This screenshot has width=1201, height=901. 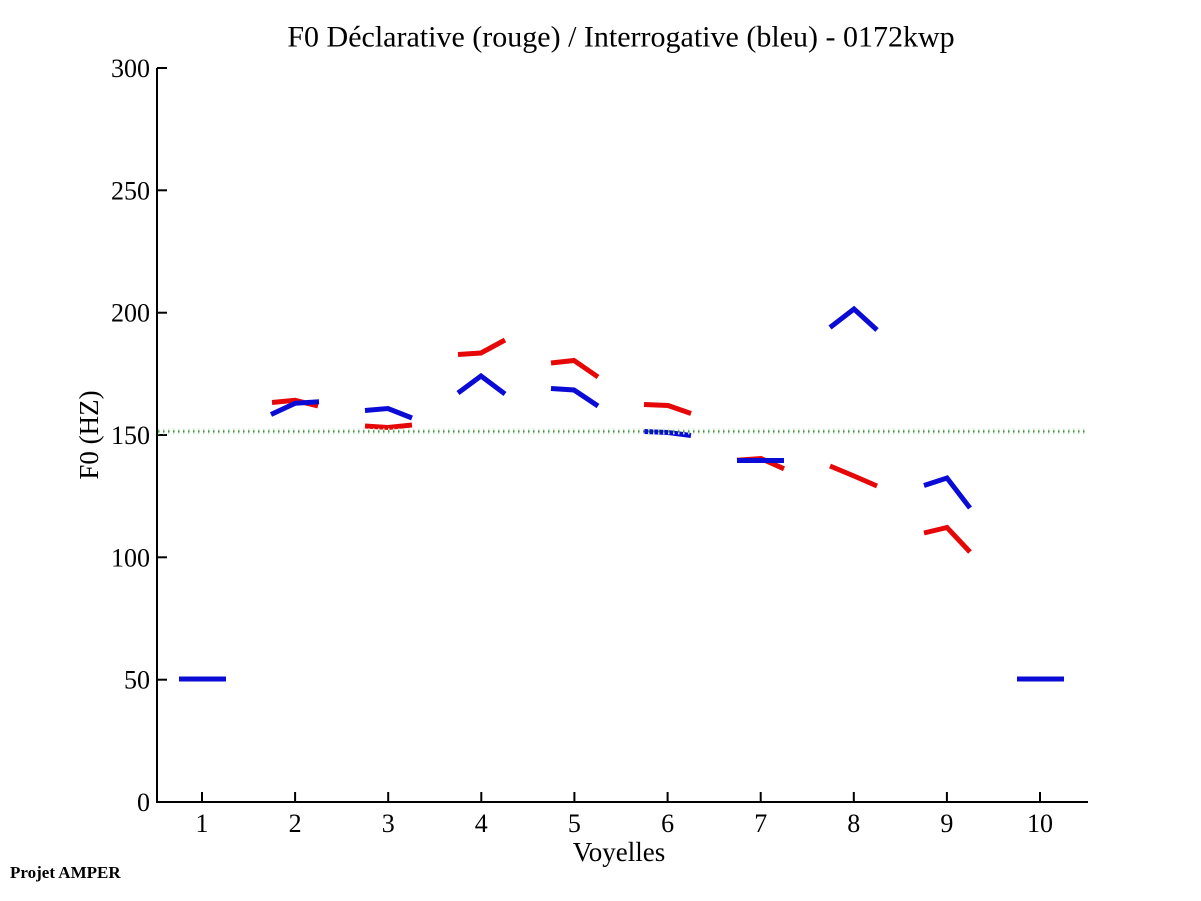 I want to click on svg-text: 8, so click(x=853, y=823).